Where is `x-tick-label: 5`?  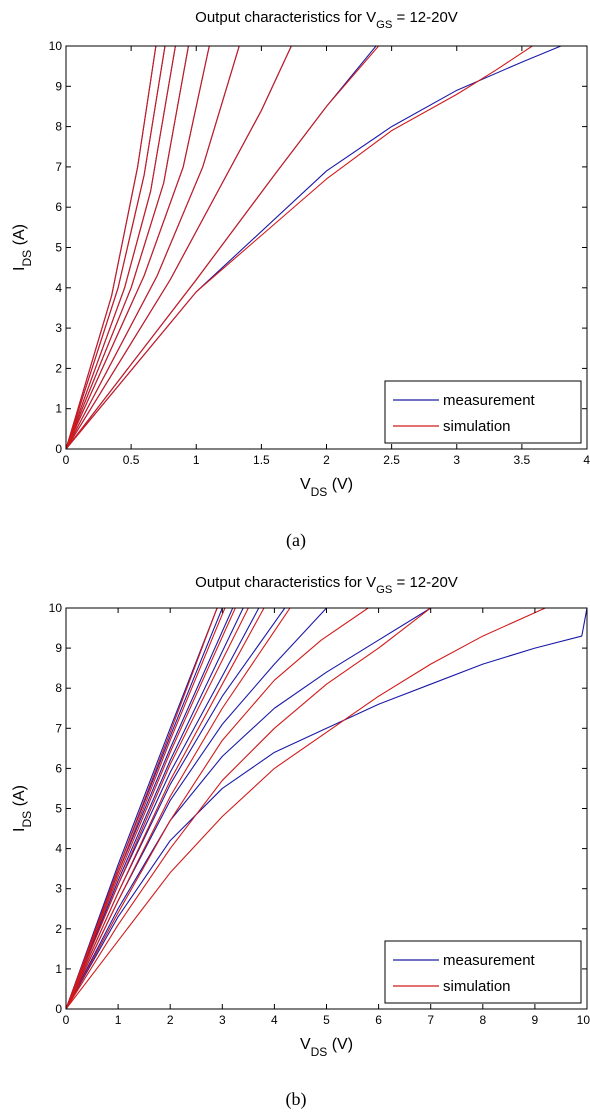 x-tick-label: 5 is located at coordinates (326, 1020).